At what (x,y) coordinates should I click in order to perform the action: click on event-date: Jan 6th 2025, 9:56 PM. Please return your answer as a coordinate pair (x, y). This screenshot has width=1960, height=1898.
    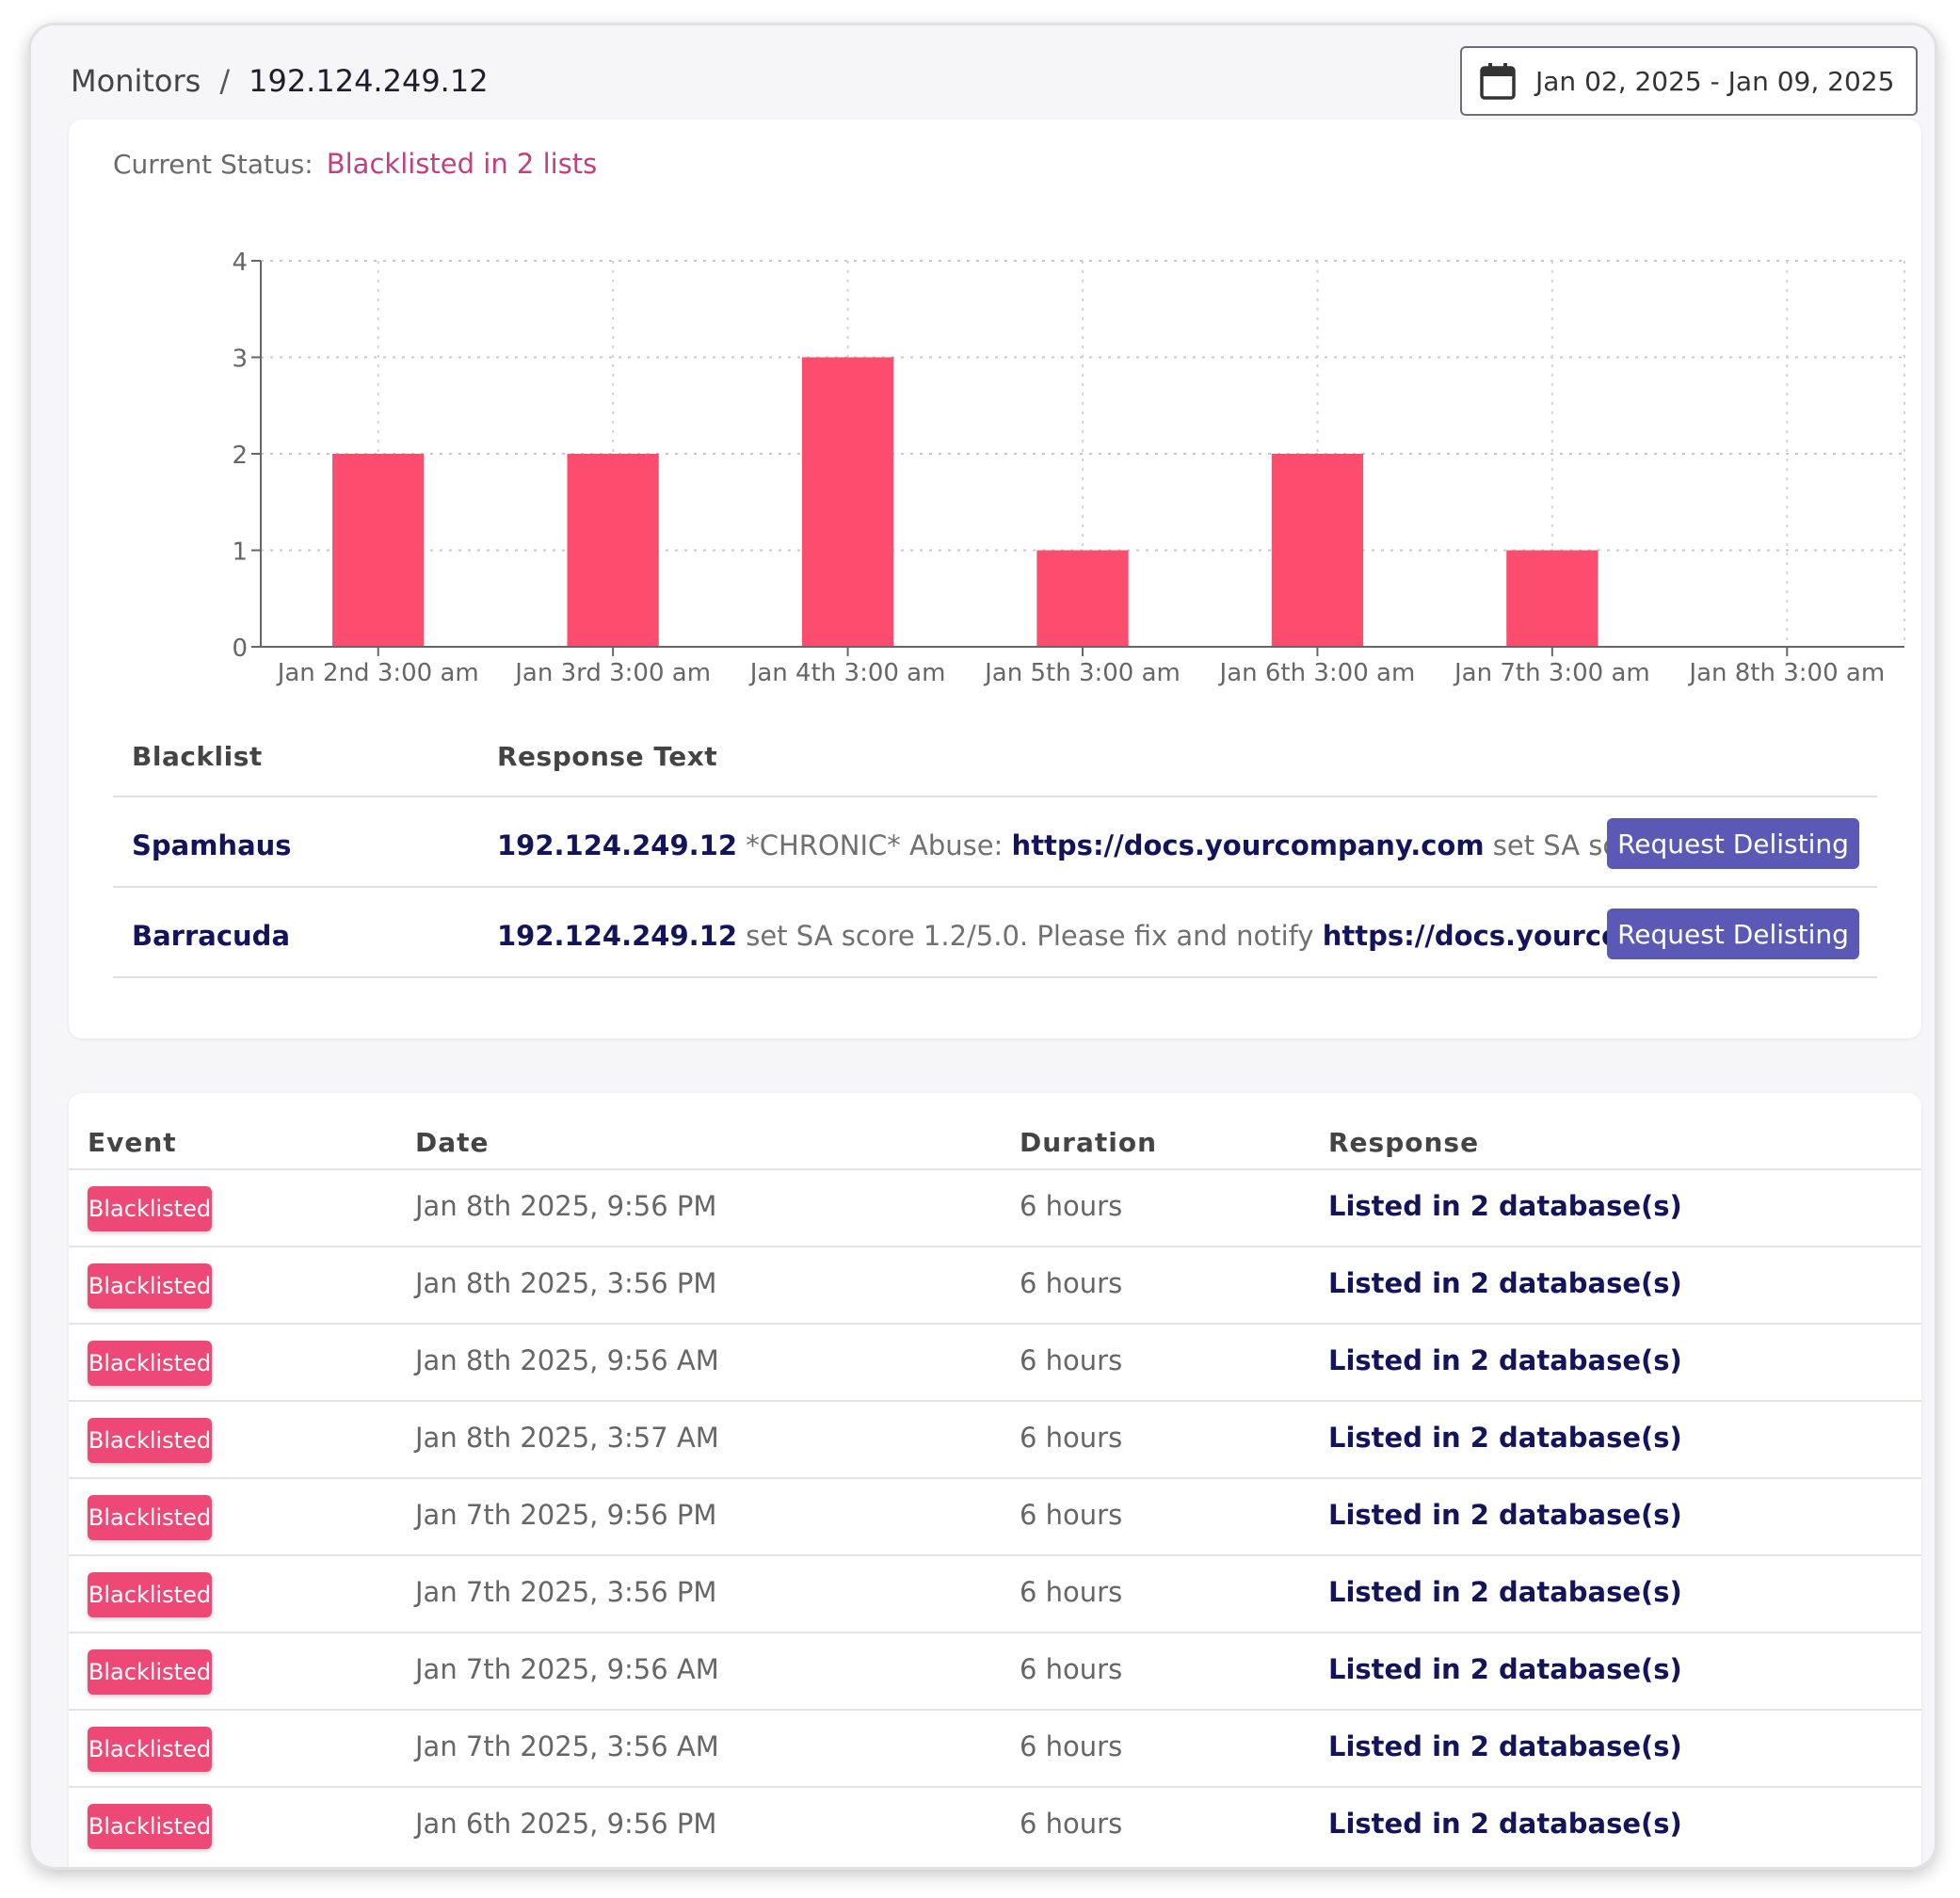
    Looking at the image, I should click on (566, 1824).